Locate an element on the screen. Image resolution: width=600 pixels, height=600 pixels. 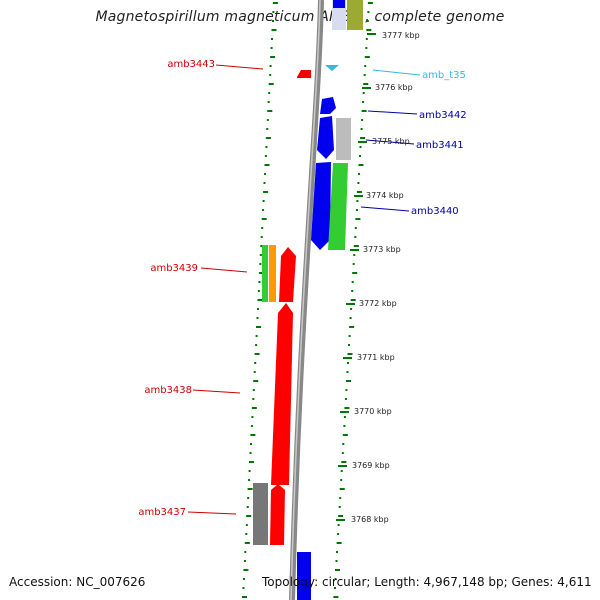
label-amb3442: amb3442 is located at coordinates (443, 115).